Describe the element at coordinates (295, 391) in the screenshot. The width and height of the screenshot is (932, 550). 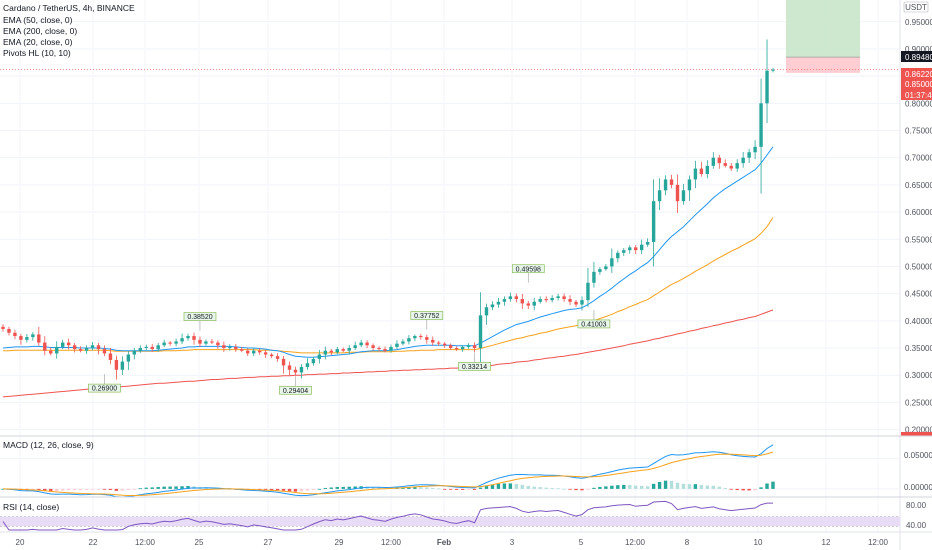
I see `pivot-label: 0.29404` at that location.